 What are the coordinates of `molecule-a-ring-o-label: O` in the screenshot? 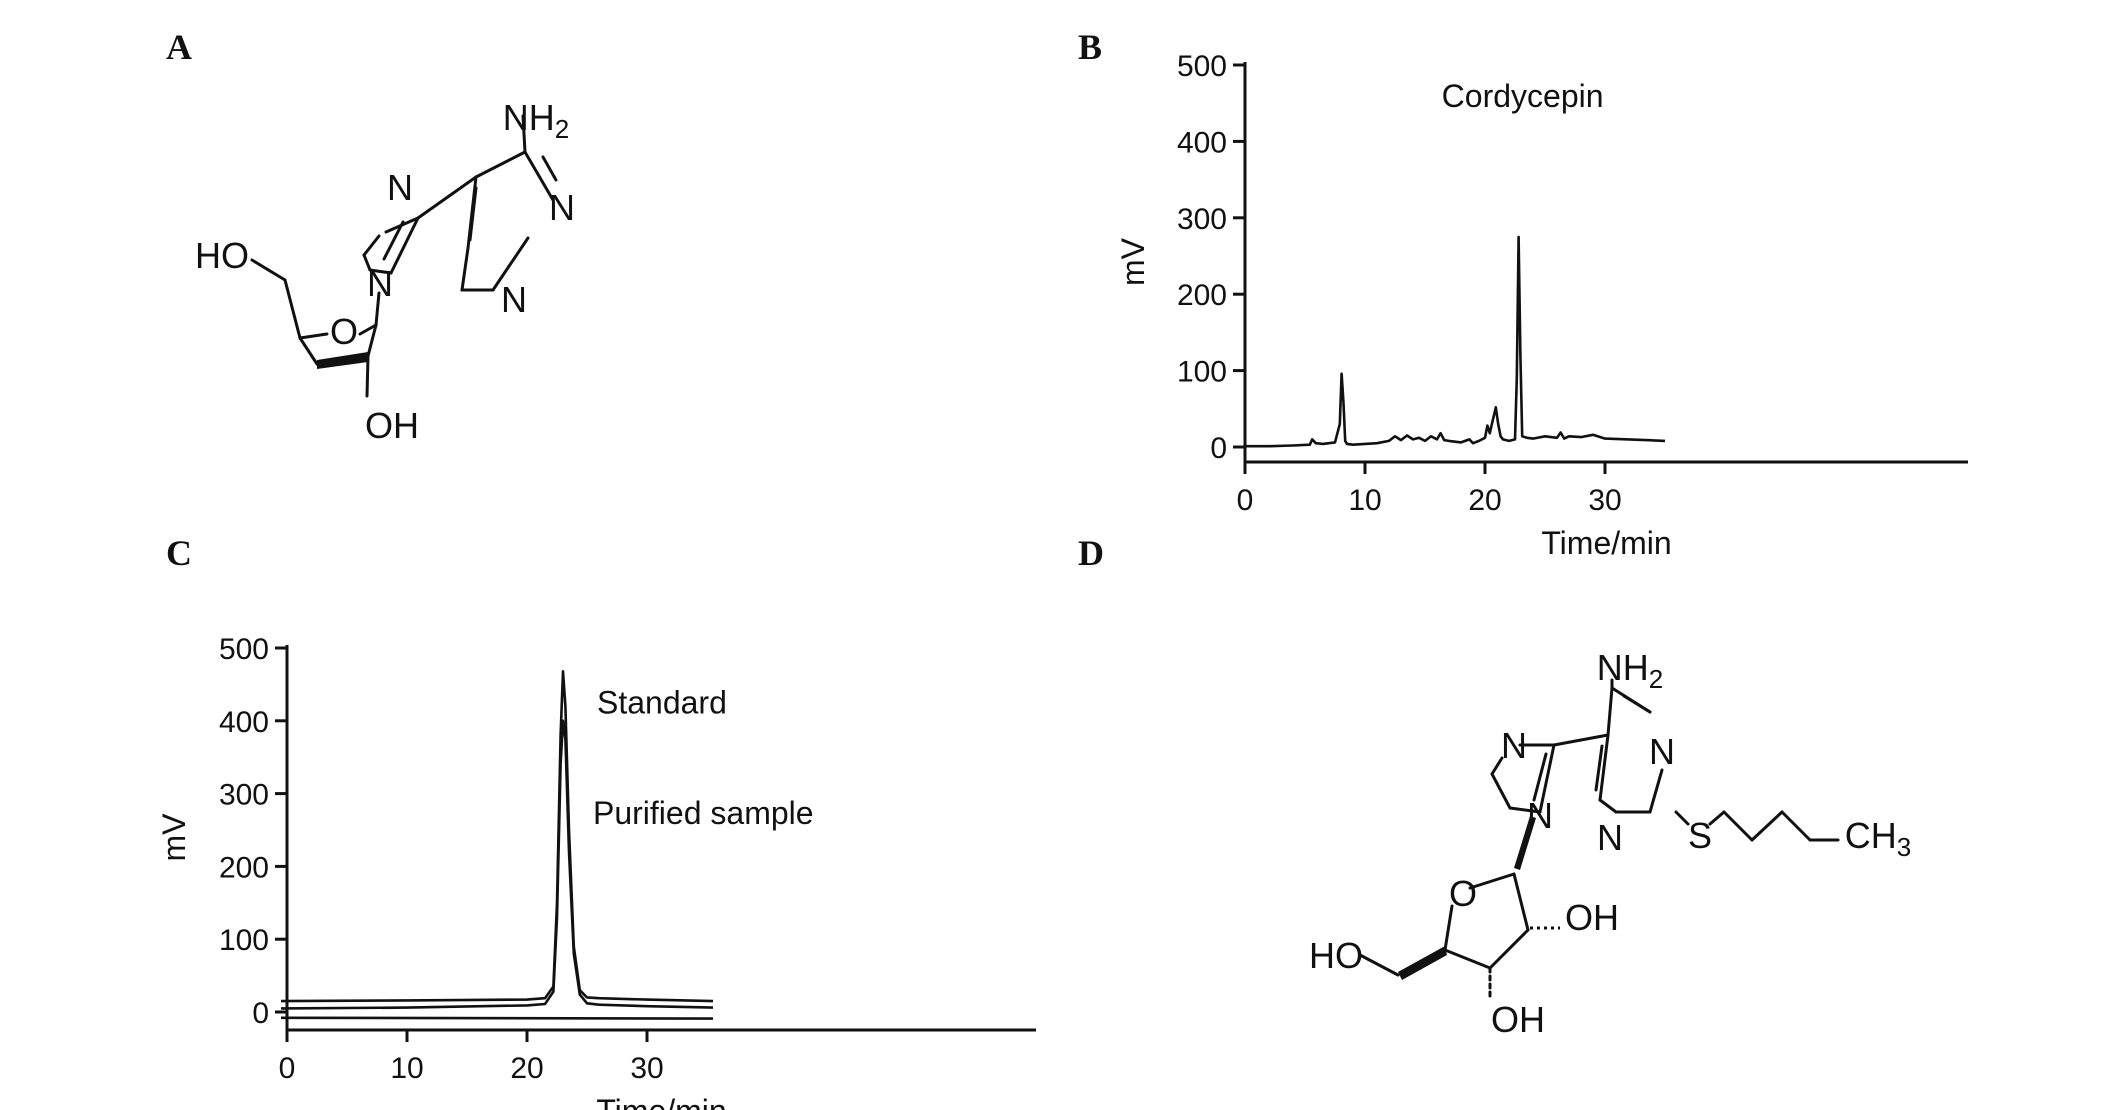 It's located at (344, 331).